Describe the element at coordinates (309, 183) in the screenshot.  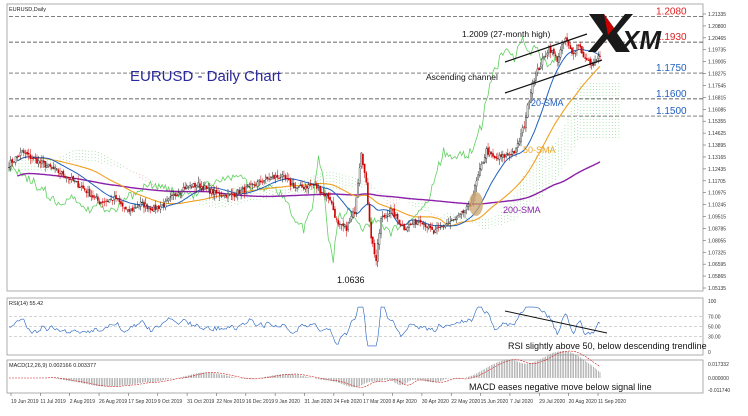
I see `sma200-line` at that location.